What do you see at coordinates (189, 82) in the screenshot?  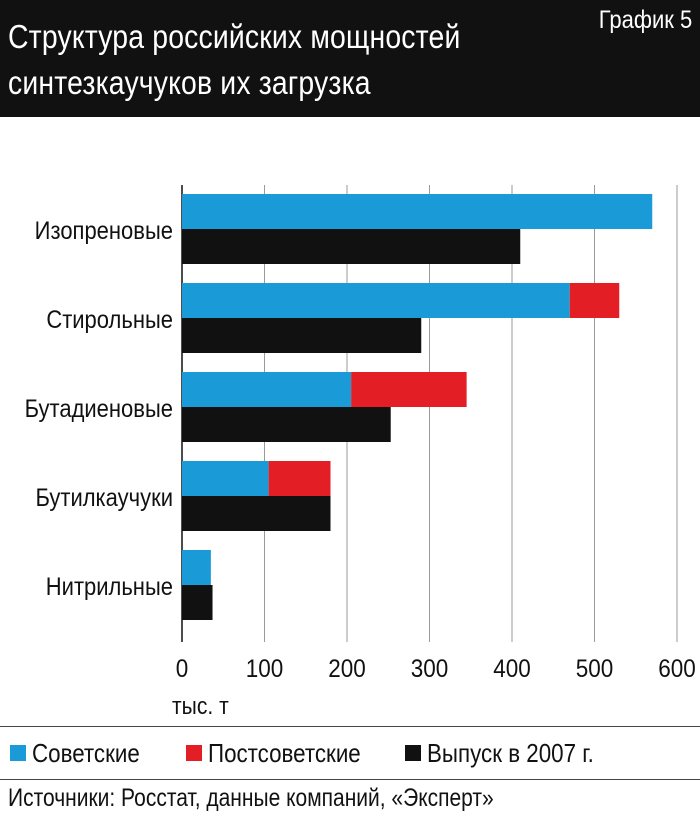 I see `chart-title-line-2: синтезкаучуков их загрузка` at bounding box center [189, 82].